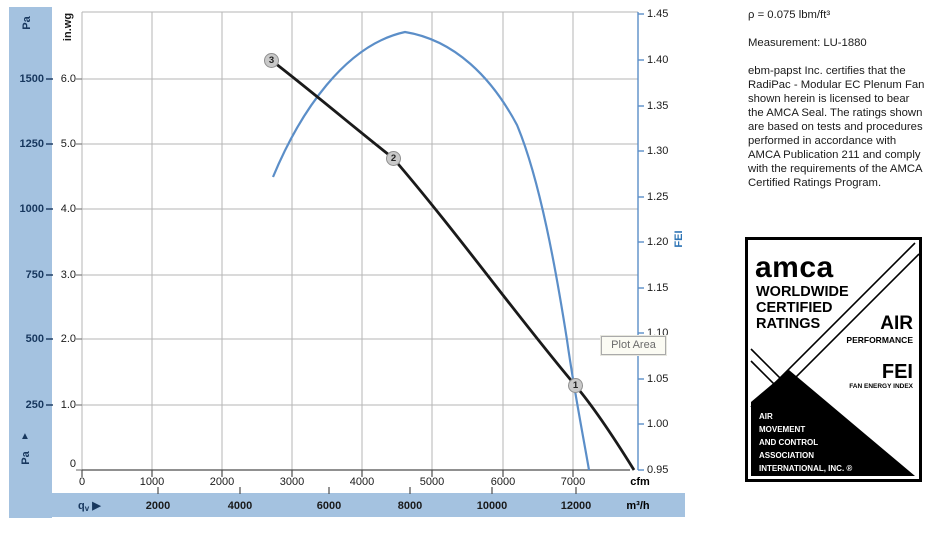  I want to click on m3h-tick-label: 2000, so click(158, 506).